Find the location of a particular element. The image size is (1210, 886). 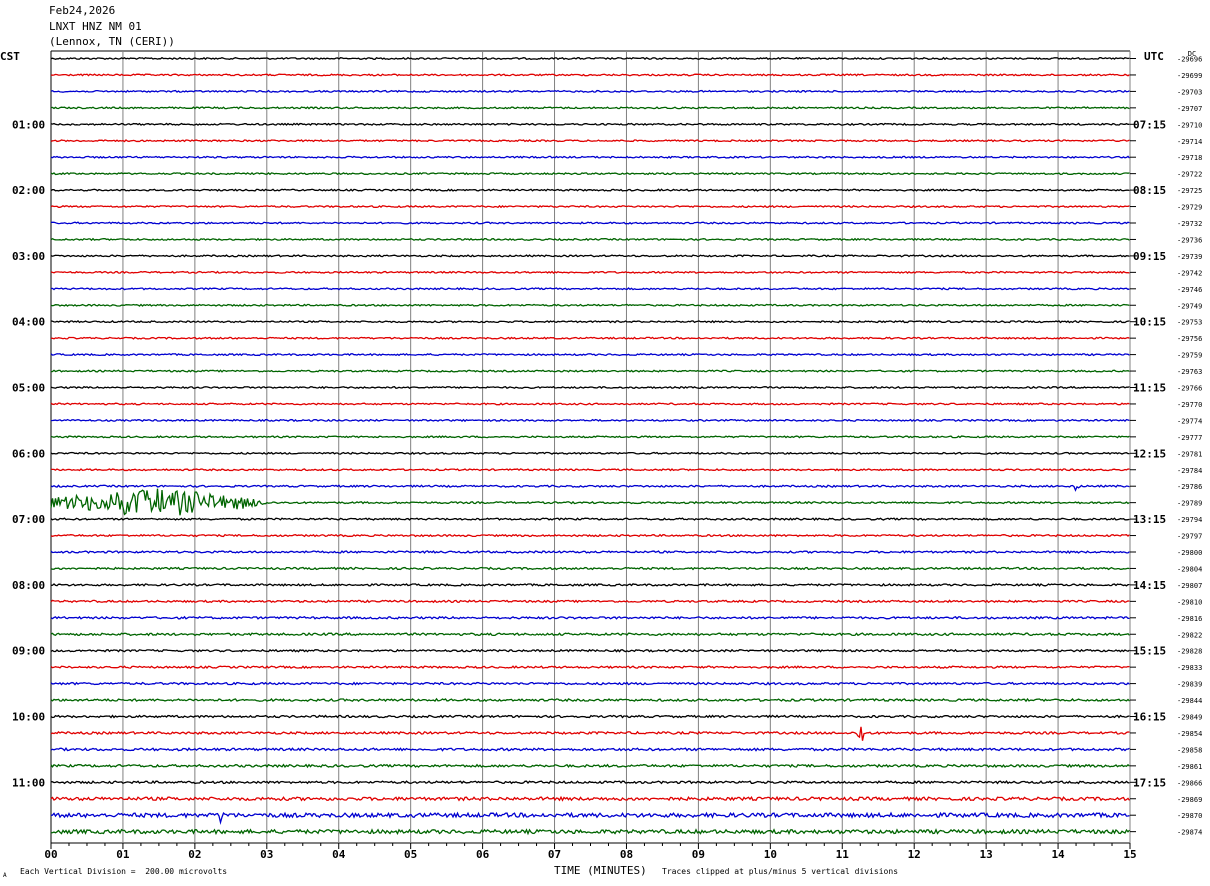

dc-offset-label: -29722 is located at coordinates (1189, 175).